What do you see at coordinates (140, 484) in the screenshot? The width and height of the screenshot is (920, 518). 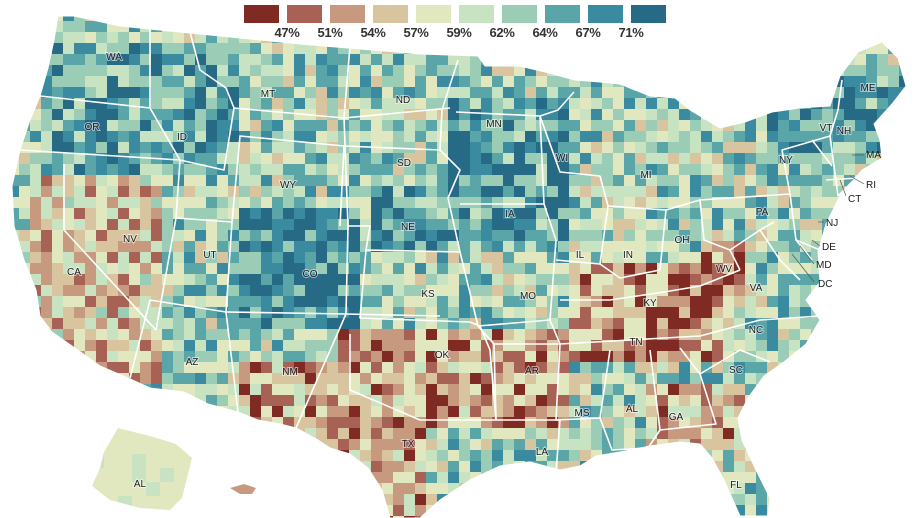 I see `state-label-ak: AL` at bounding box center [140, 484].